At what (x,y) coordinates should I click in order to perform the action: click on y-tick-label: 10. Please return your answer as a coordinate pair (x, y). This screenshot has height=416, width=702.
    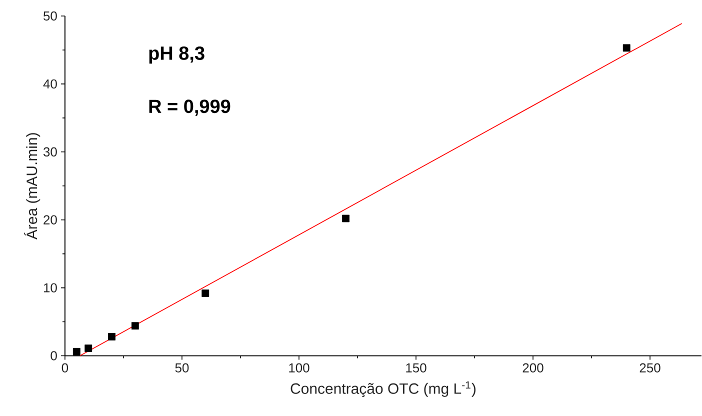
    Looking at the image, I should click on (50, 288).